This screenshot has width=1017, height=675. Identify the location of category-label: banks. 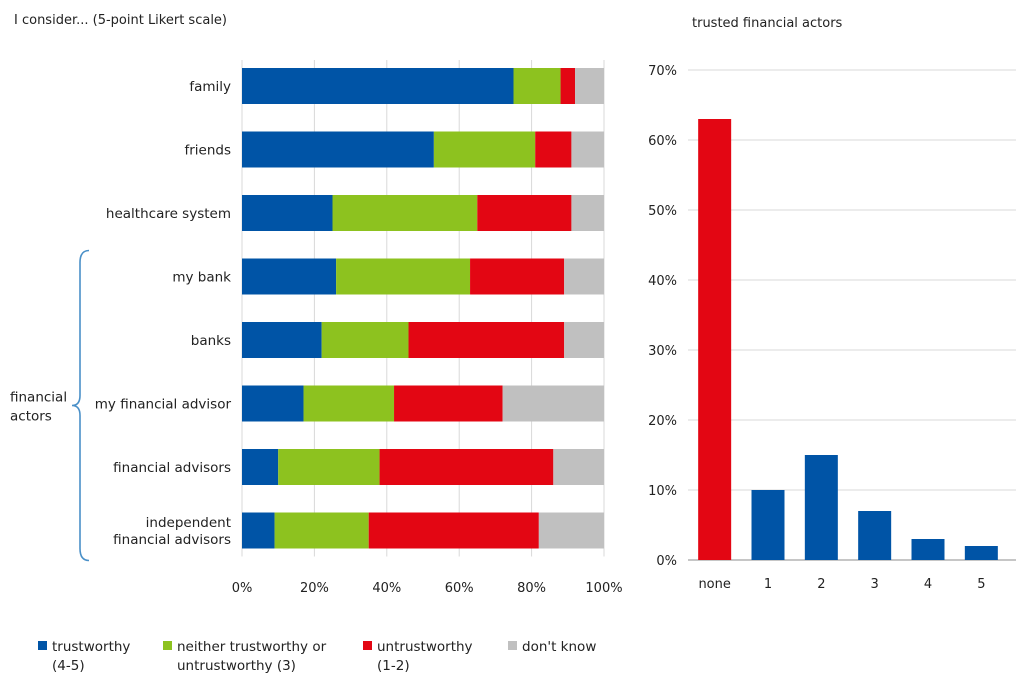
(211, 341).